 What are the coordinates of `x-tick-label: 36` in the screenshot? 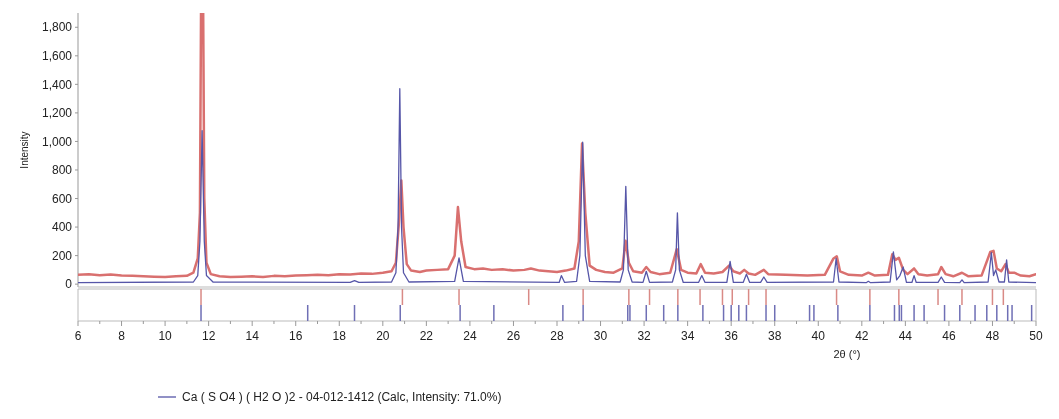 It's located at (731, 336).